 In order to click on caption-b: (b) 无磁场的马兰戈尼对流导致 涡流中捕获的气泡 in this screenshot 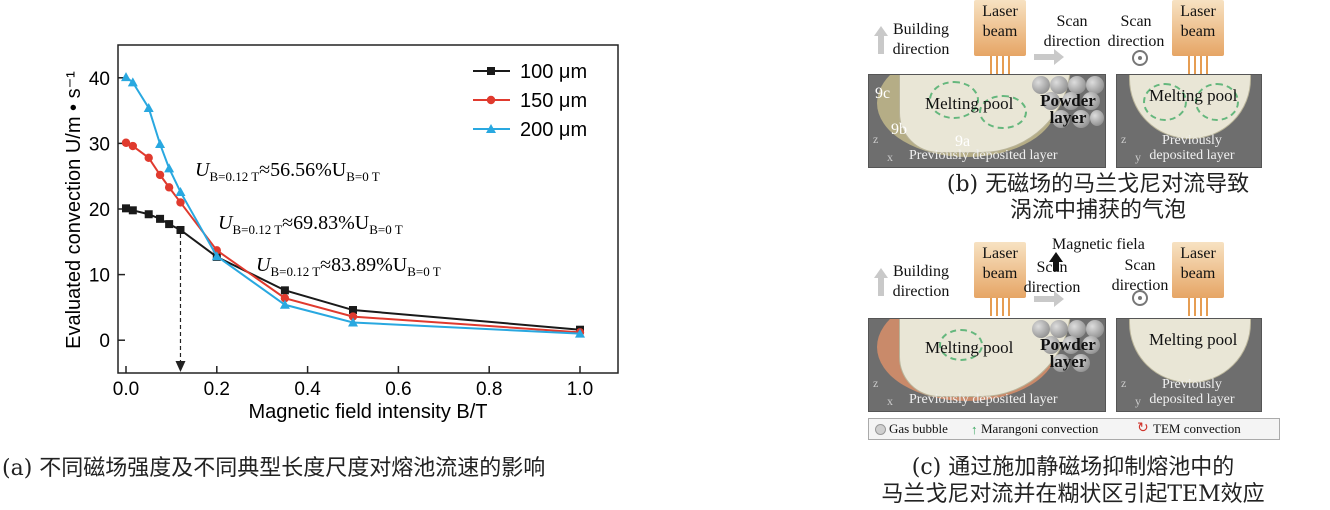, I will do `click(1098, 198)`.